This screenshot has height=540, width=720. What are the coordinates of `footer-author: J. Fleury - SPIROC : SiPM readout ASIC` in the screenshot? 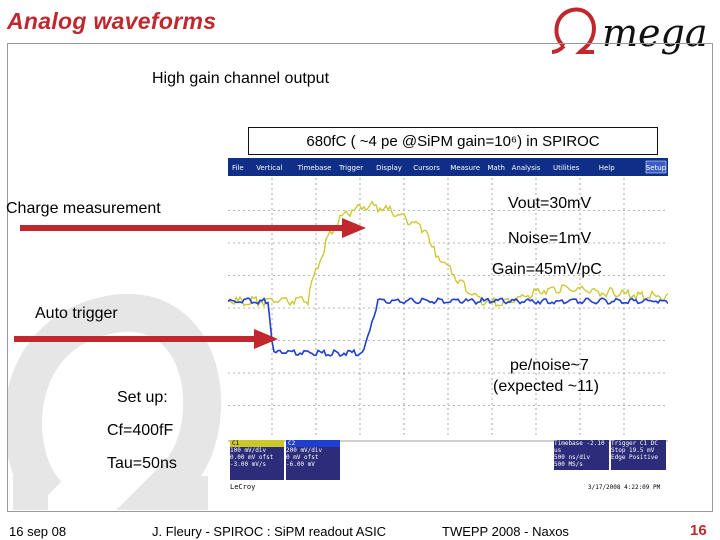 It's located at (269, 531).